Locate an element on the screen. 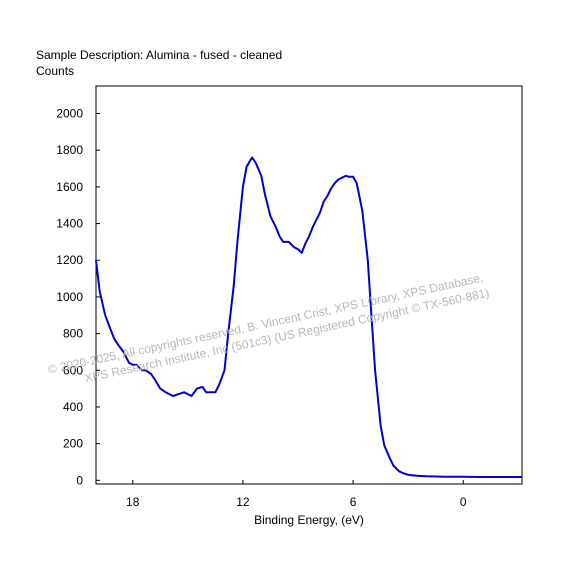  y-tick-label: 1600 is located at coordinates (69, 187).